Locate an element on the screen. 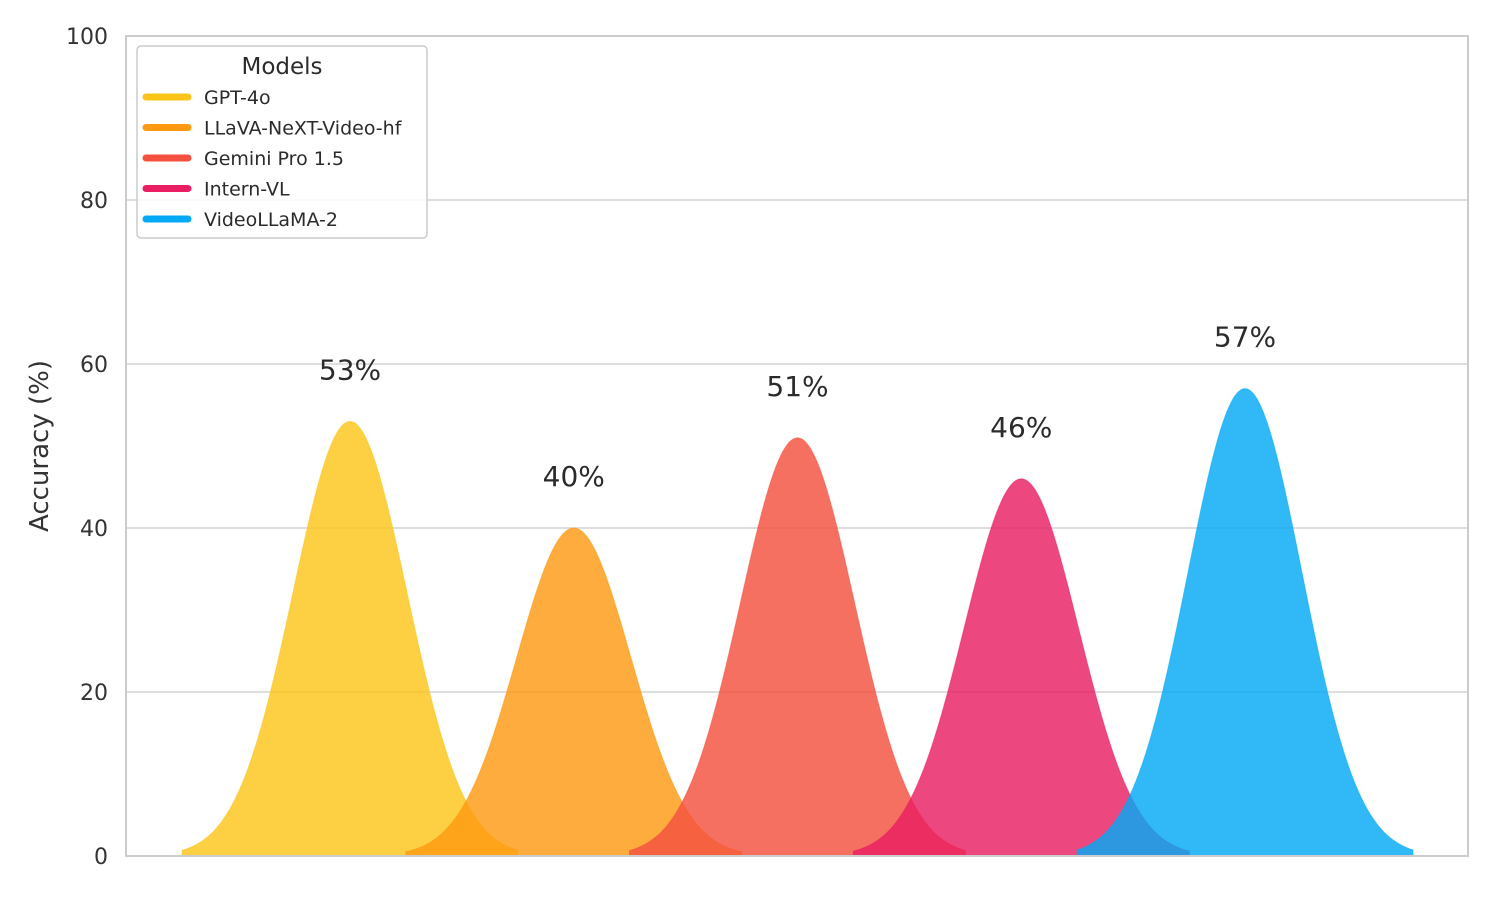  legend-item: VideoLLaMA-2 is located at coordinates (240, 220).